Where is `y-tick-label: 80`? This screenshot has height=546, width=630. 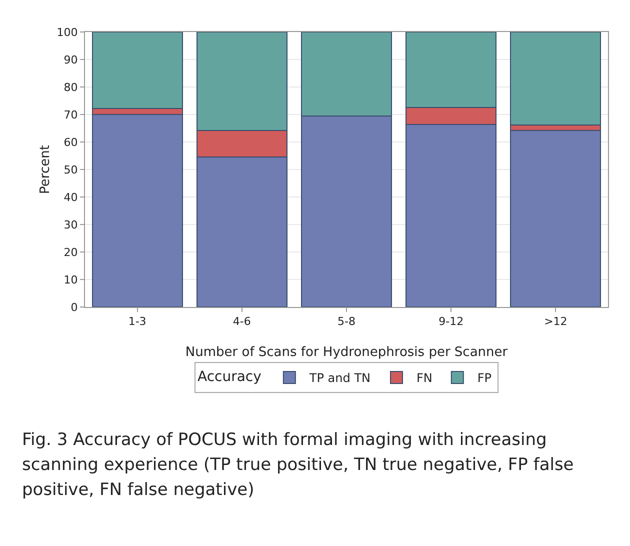 y-tick-label: 80 is located at coordinates (71, 87).